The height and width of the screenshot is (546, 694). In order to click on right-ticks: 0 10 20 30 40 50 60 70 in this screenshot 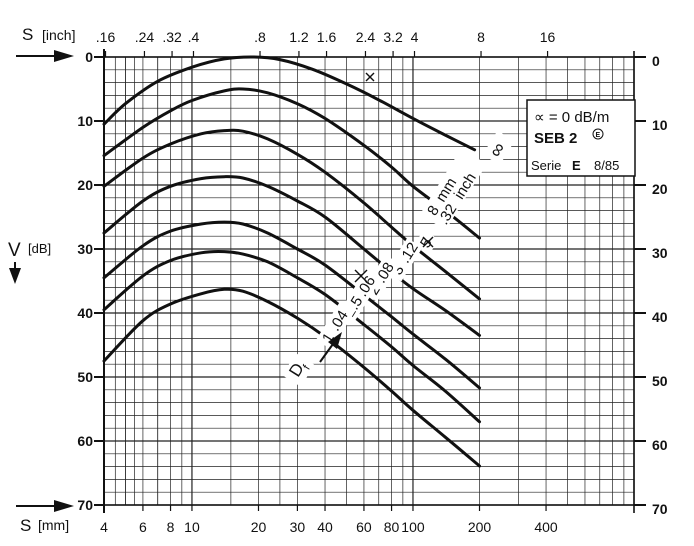, I will do `click(651, 285)`.